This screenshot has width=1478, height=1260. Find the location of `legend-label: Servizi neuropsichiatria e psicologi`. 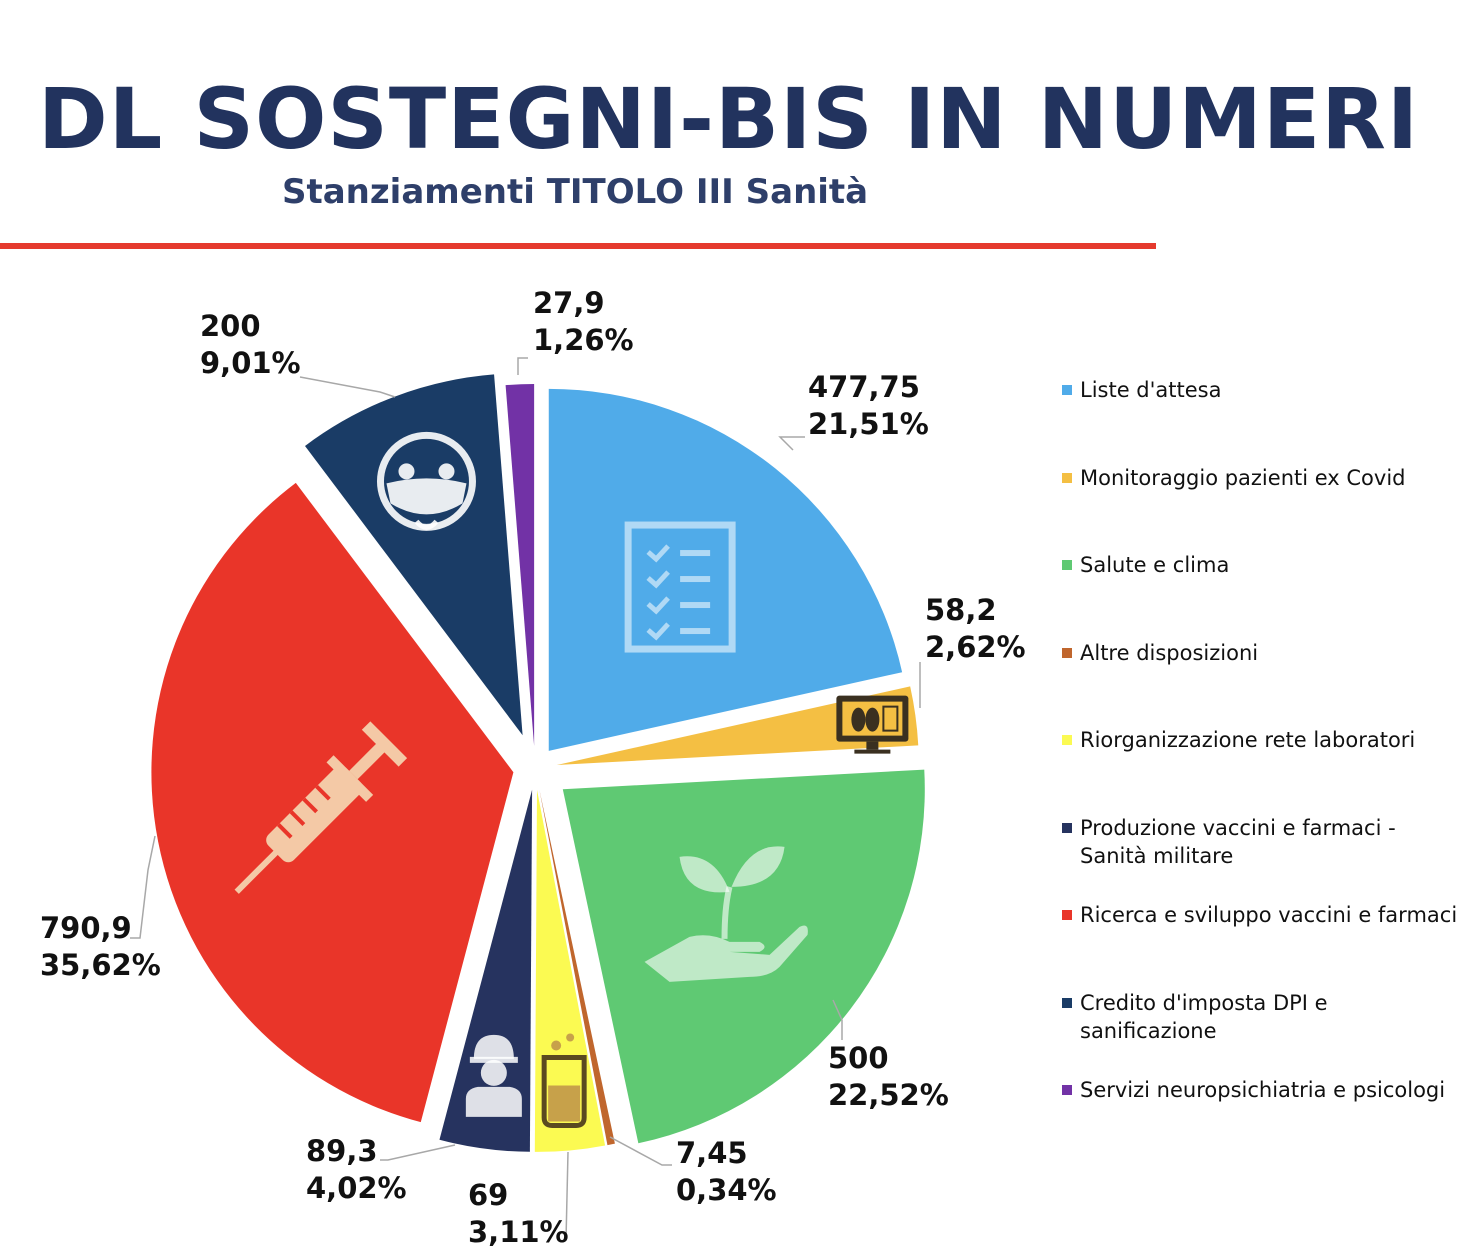

legend-label: Servizi neuropsichiatria e psicologi is located at coordinates (1263, 1090).